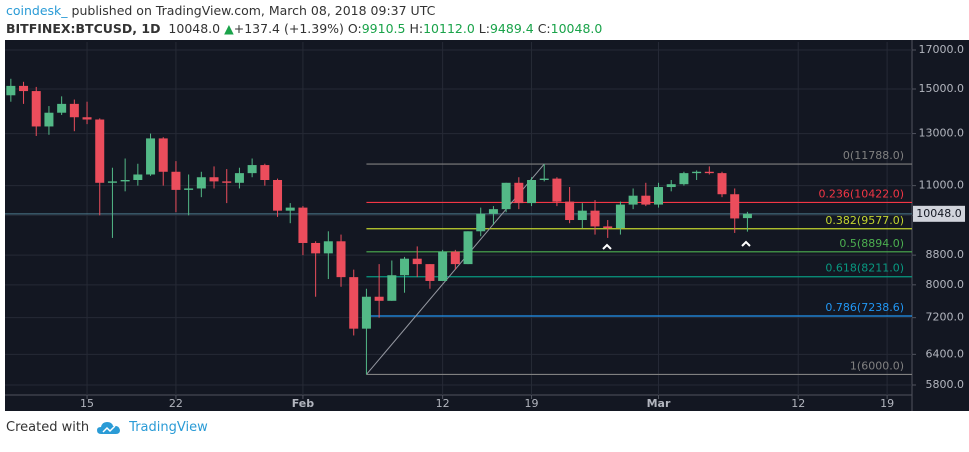 The width and height of the screenshot is (969, 452). What do you see at coordinates (194, 28) in the screenshot?
I see `price: 10048.0` at bounding box center [194, 28].